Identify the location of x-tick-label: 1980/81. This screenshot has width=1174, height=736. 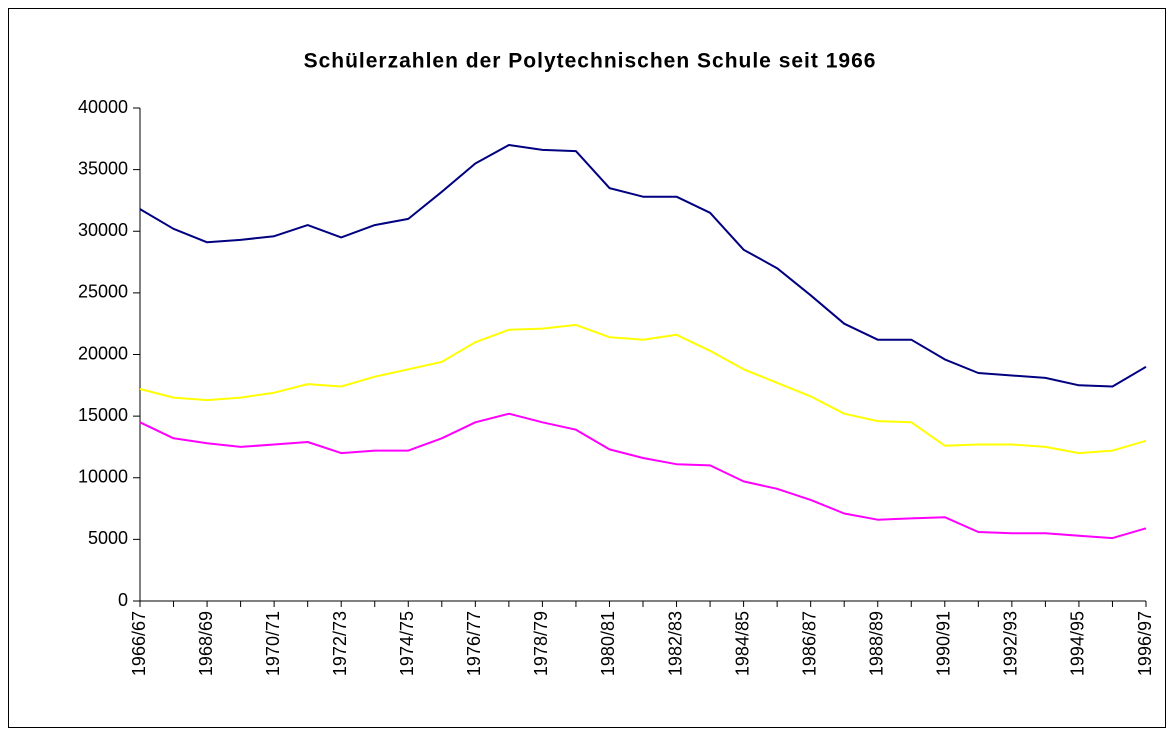
(608, 643).